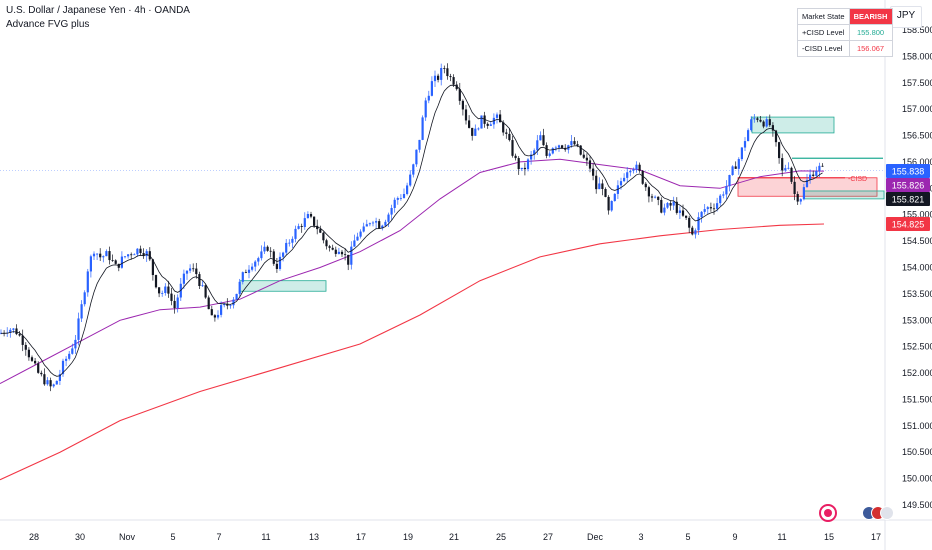 The image size is (932, 550). I want to click on currency-flags-icon, so click(878, 514).